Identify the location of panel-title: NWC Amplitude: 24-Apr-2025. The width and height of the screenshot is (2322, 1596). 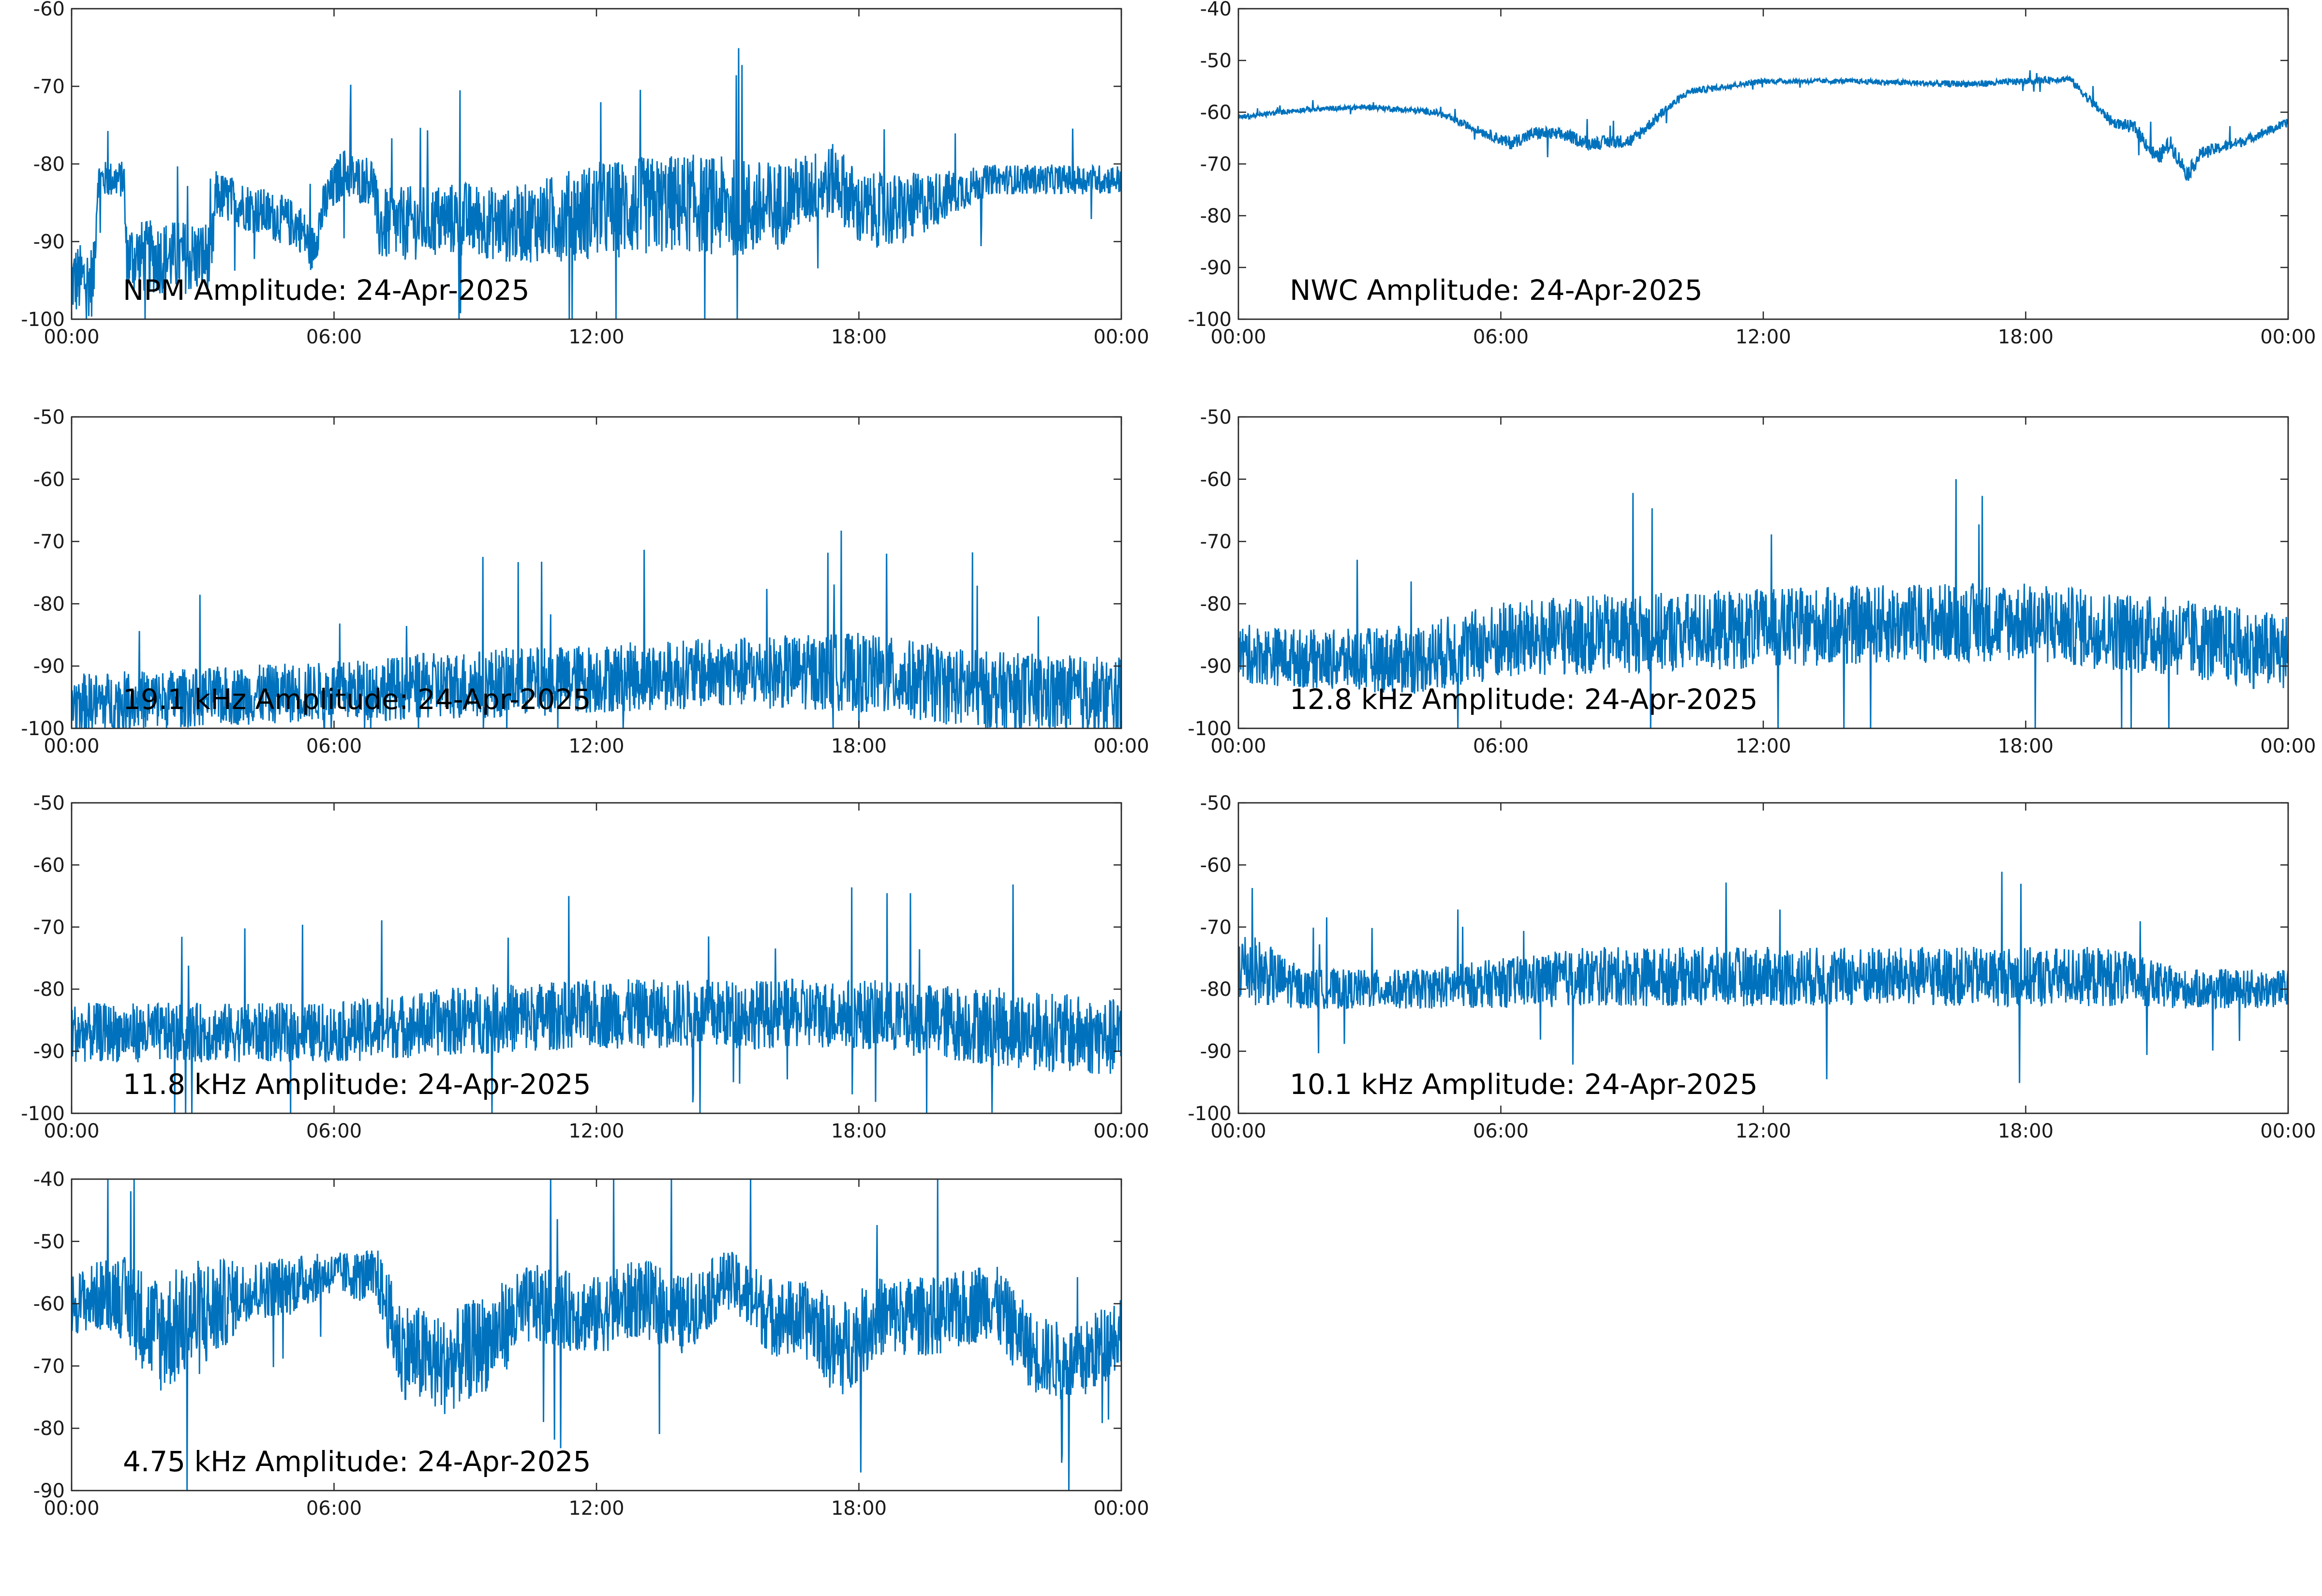
(1496, 290).